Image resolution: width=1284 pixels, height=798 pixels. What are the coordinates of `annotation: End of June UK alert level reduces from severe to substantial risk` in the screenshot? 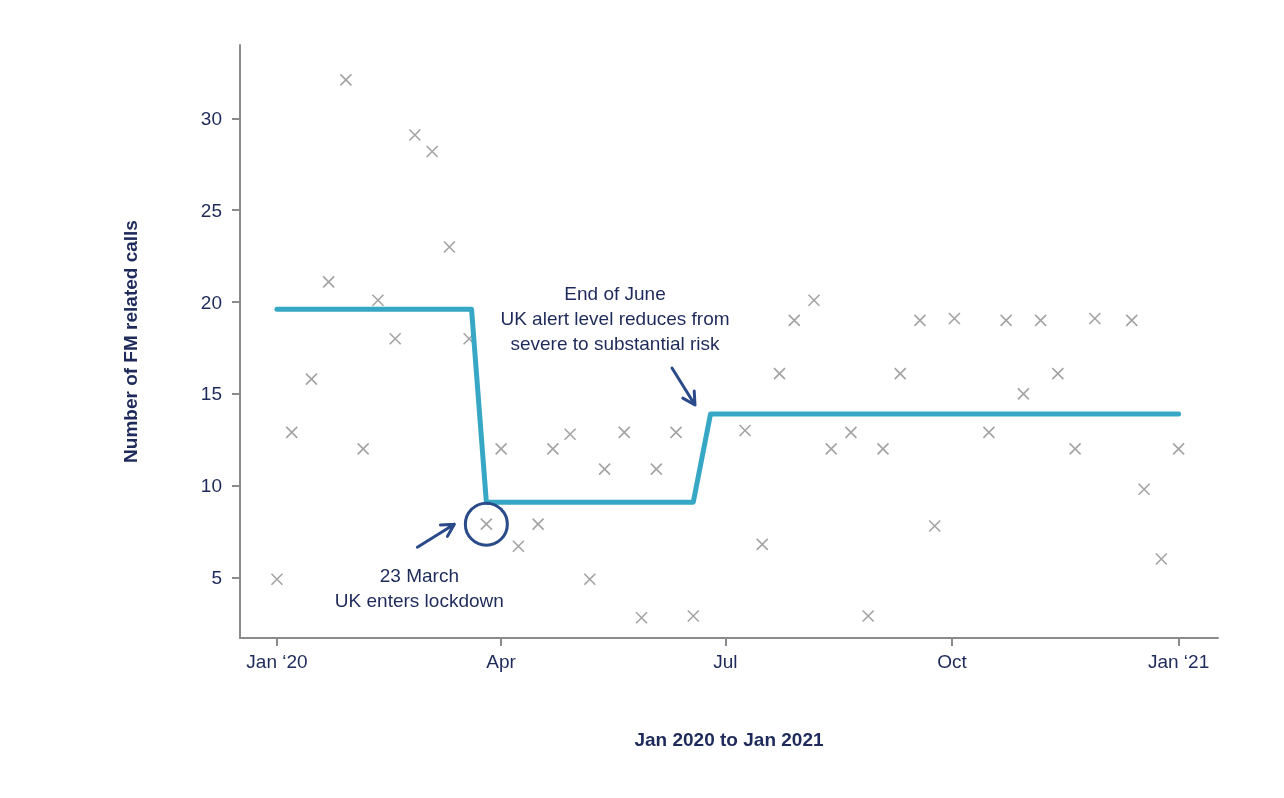 It's located at (615, 318).